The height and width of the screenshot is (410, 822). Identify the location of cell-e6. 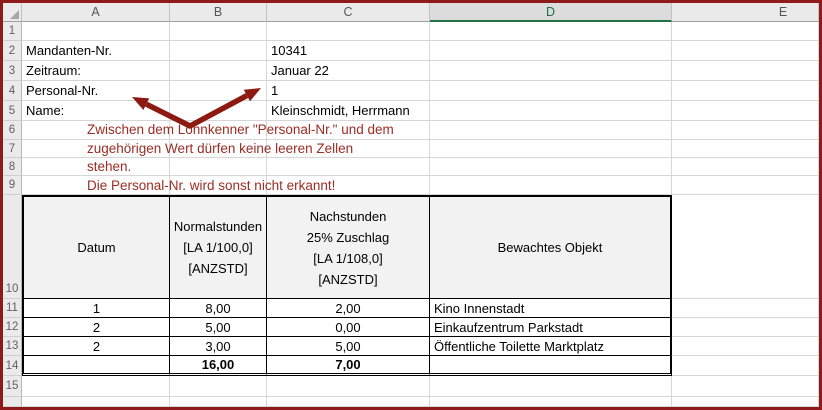
(745, 130).